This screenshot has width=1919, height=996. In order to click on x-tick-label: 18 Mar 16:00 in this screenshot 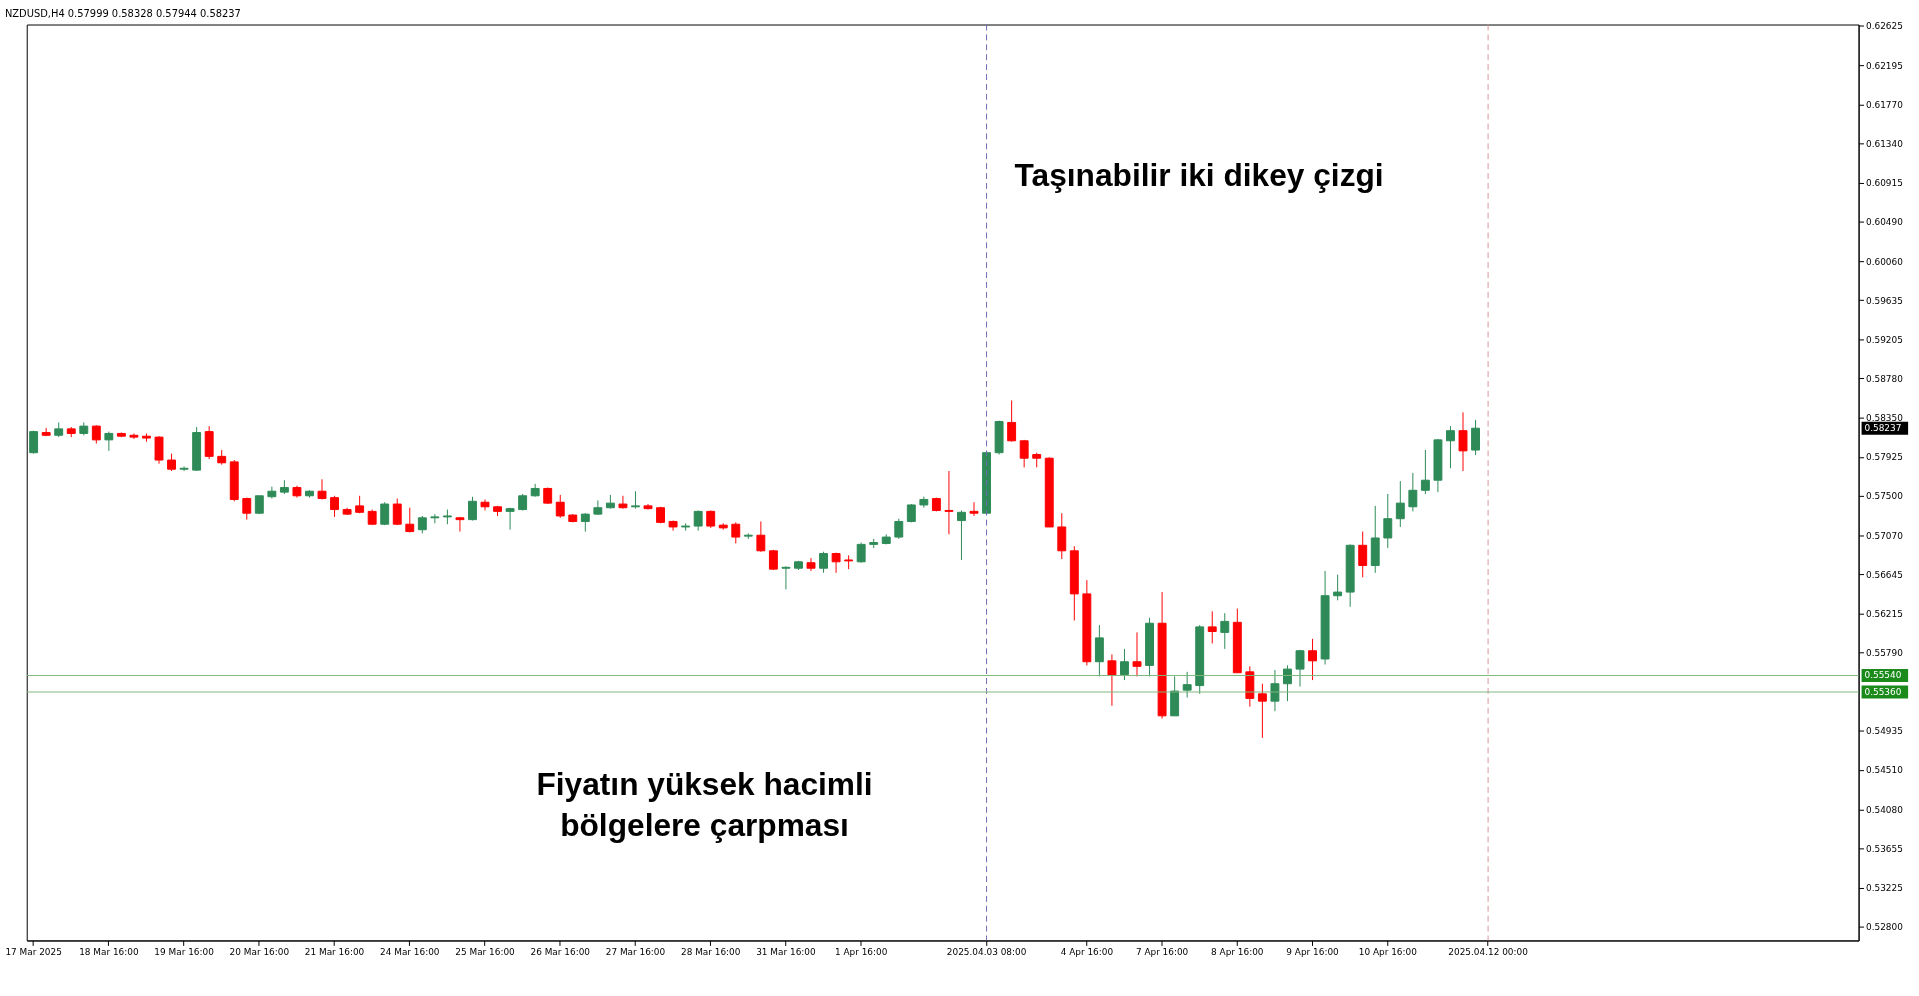, I will do `click(109, 951)`.